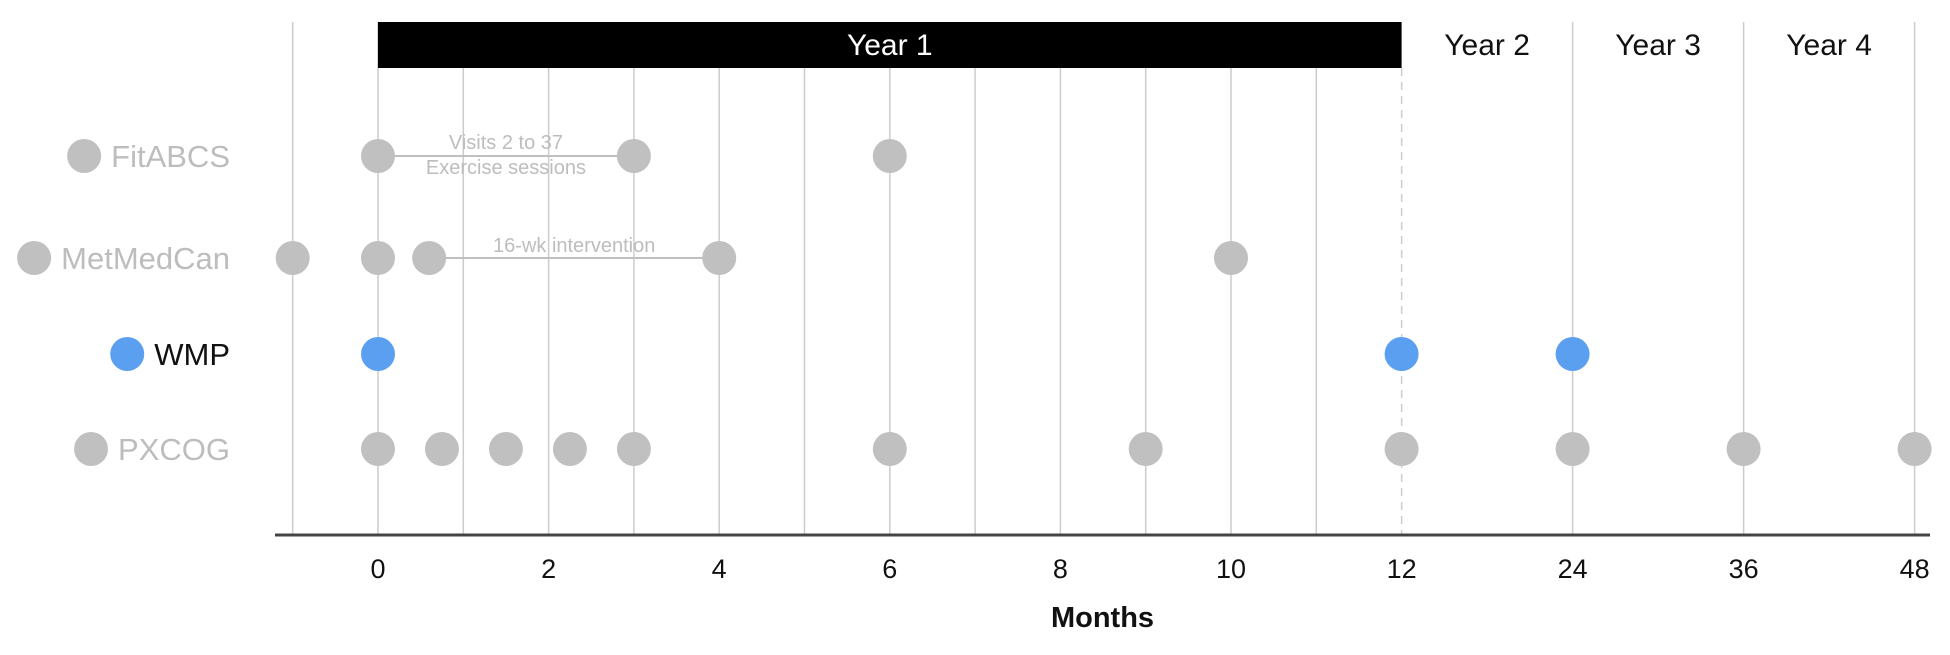  I want to click on x-tick-label: 36, so click(1744, 569).